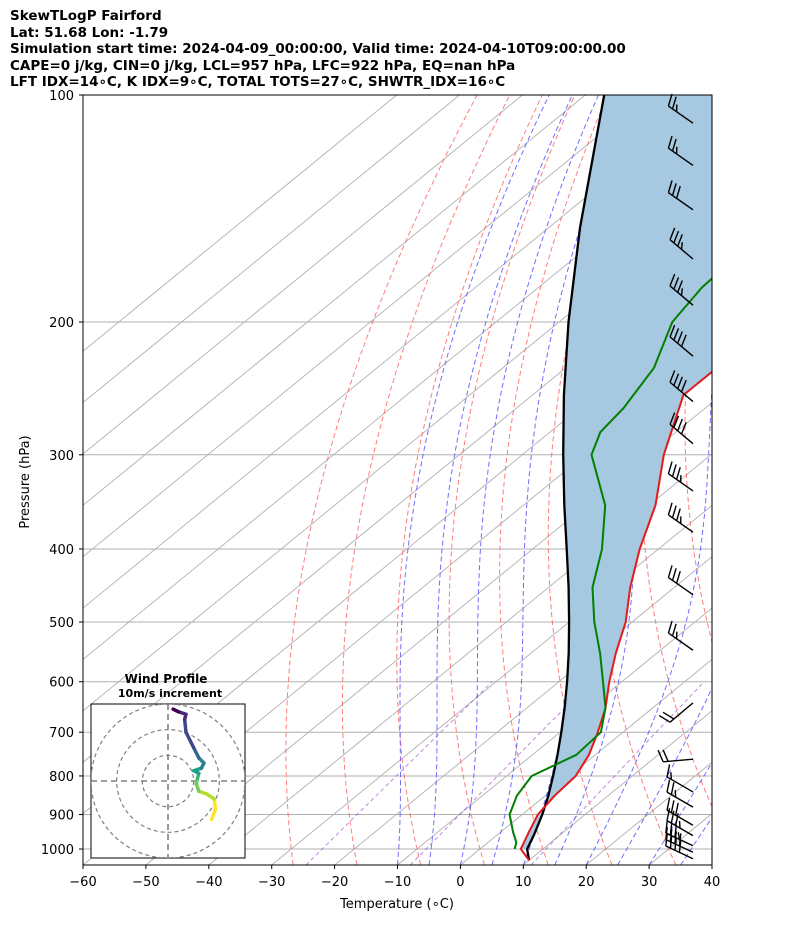  What do you see at coordinates (145, 882) in the screenshot?
I see `x-tick-label: −50` at bounding box center [145, 882].